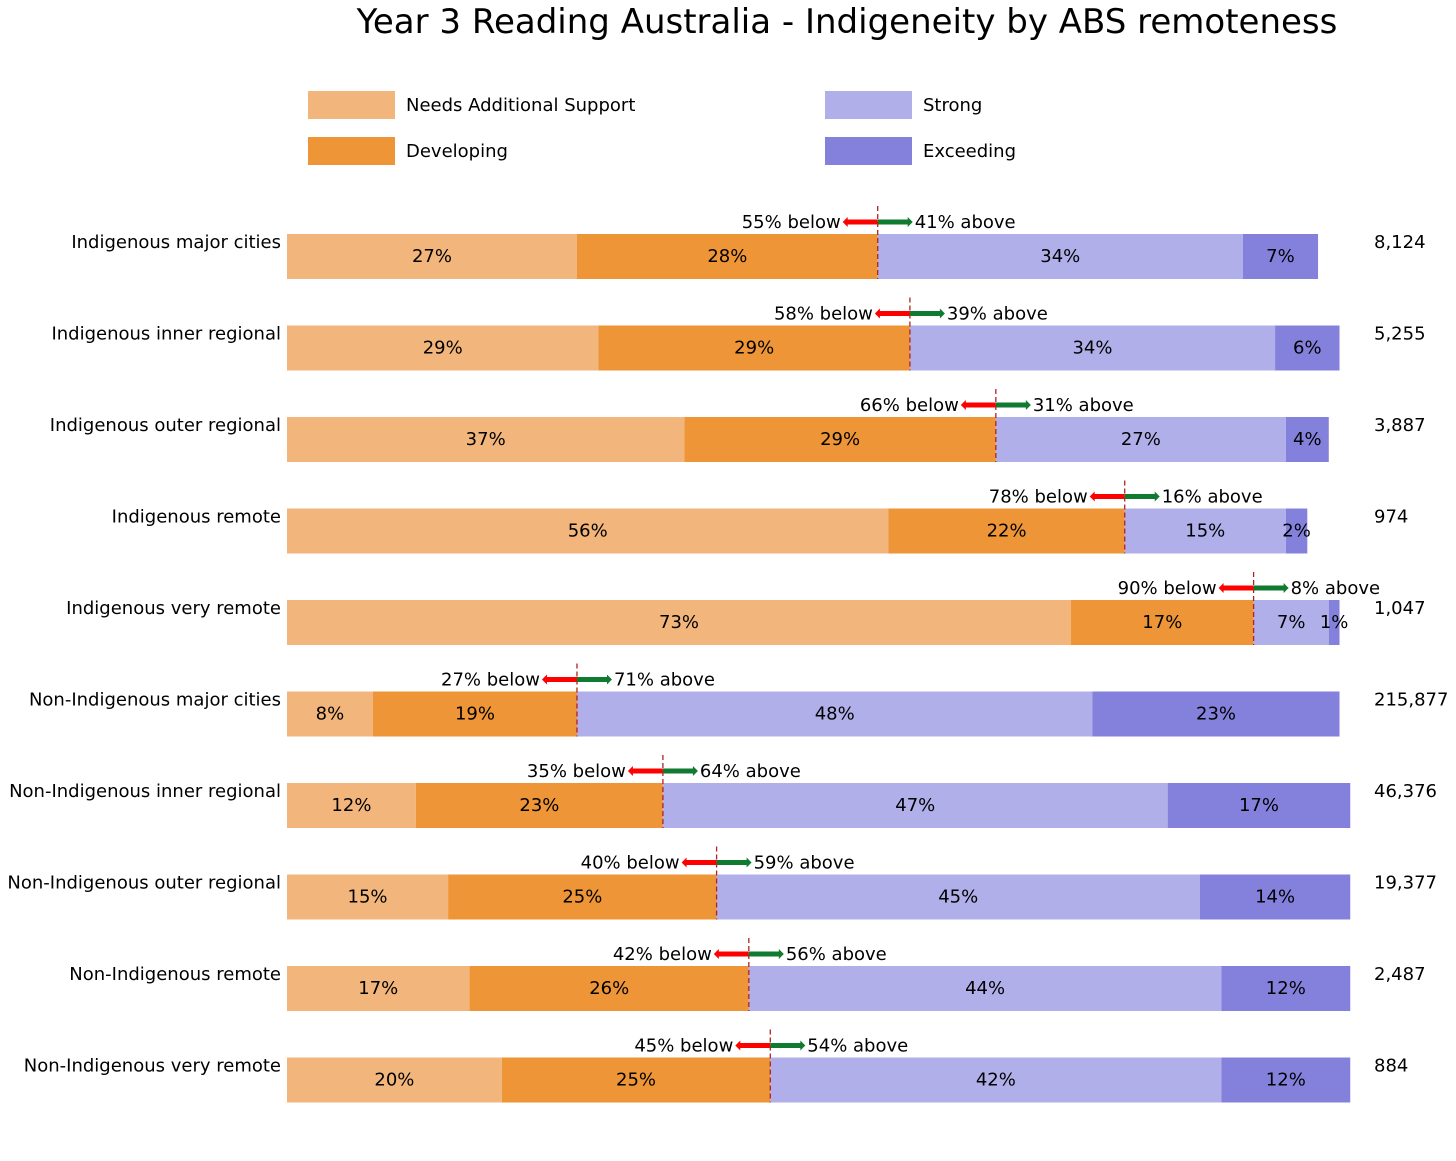 The width and height of the screenshot is (1456, 1161). Describe the element at coordinates (196, 517) in the screenshot. I see `category-label: Indigenous remote` at that location.